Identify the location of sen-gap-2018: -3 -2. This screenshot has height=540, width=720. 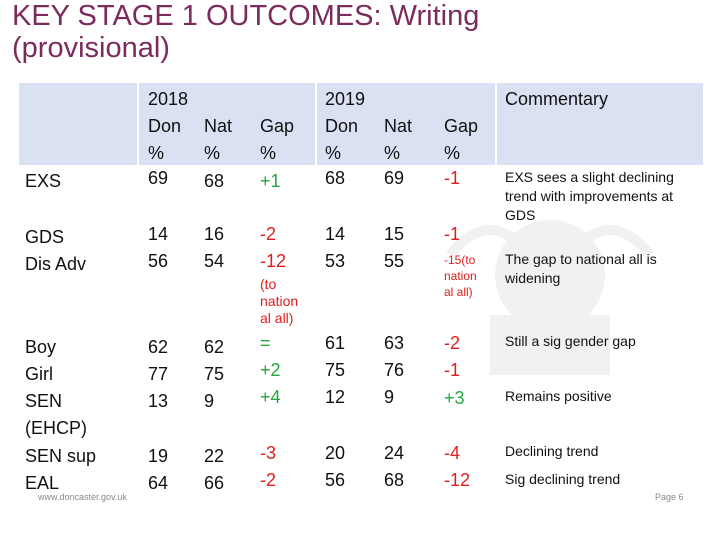
(268, 466).